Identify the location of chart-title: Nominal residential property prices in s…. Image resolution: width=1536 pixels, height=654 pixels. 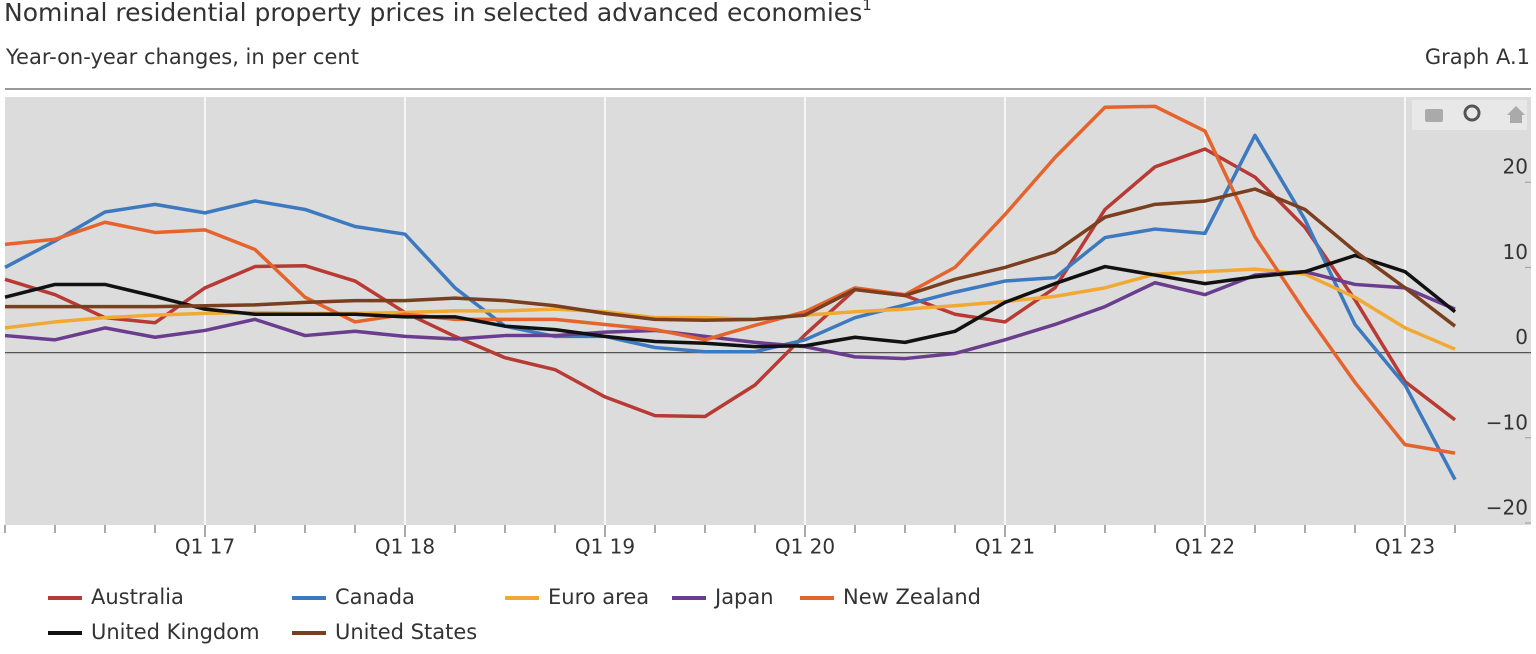
(438, 13).